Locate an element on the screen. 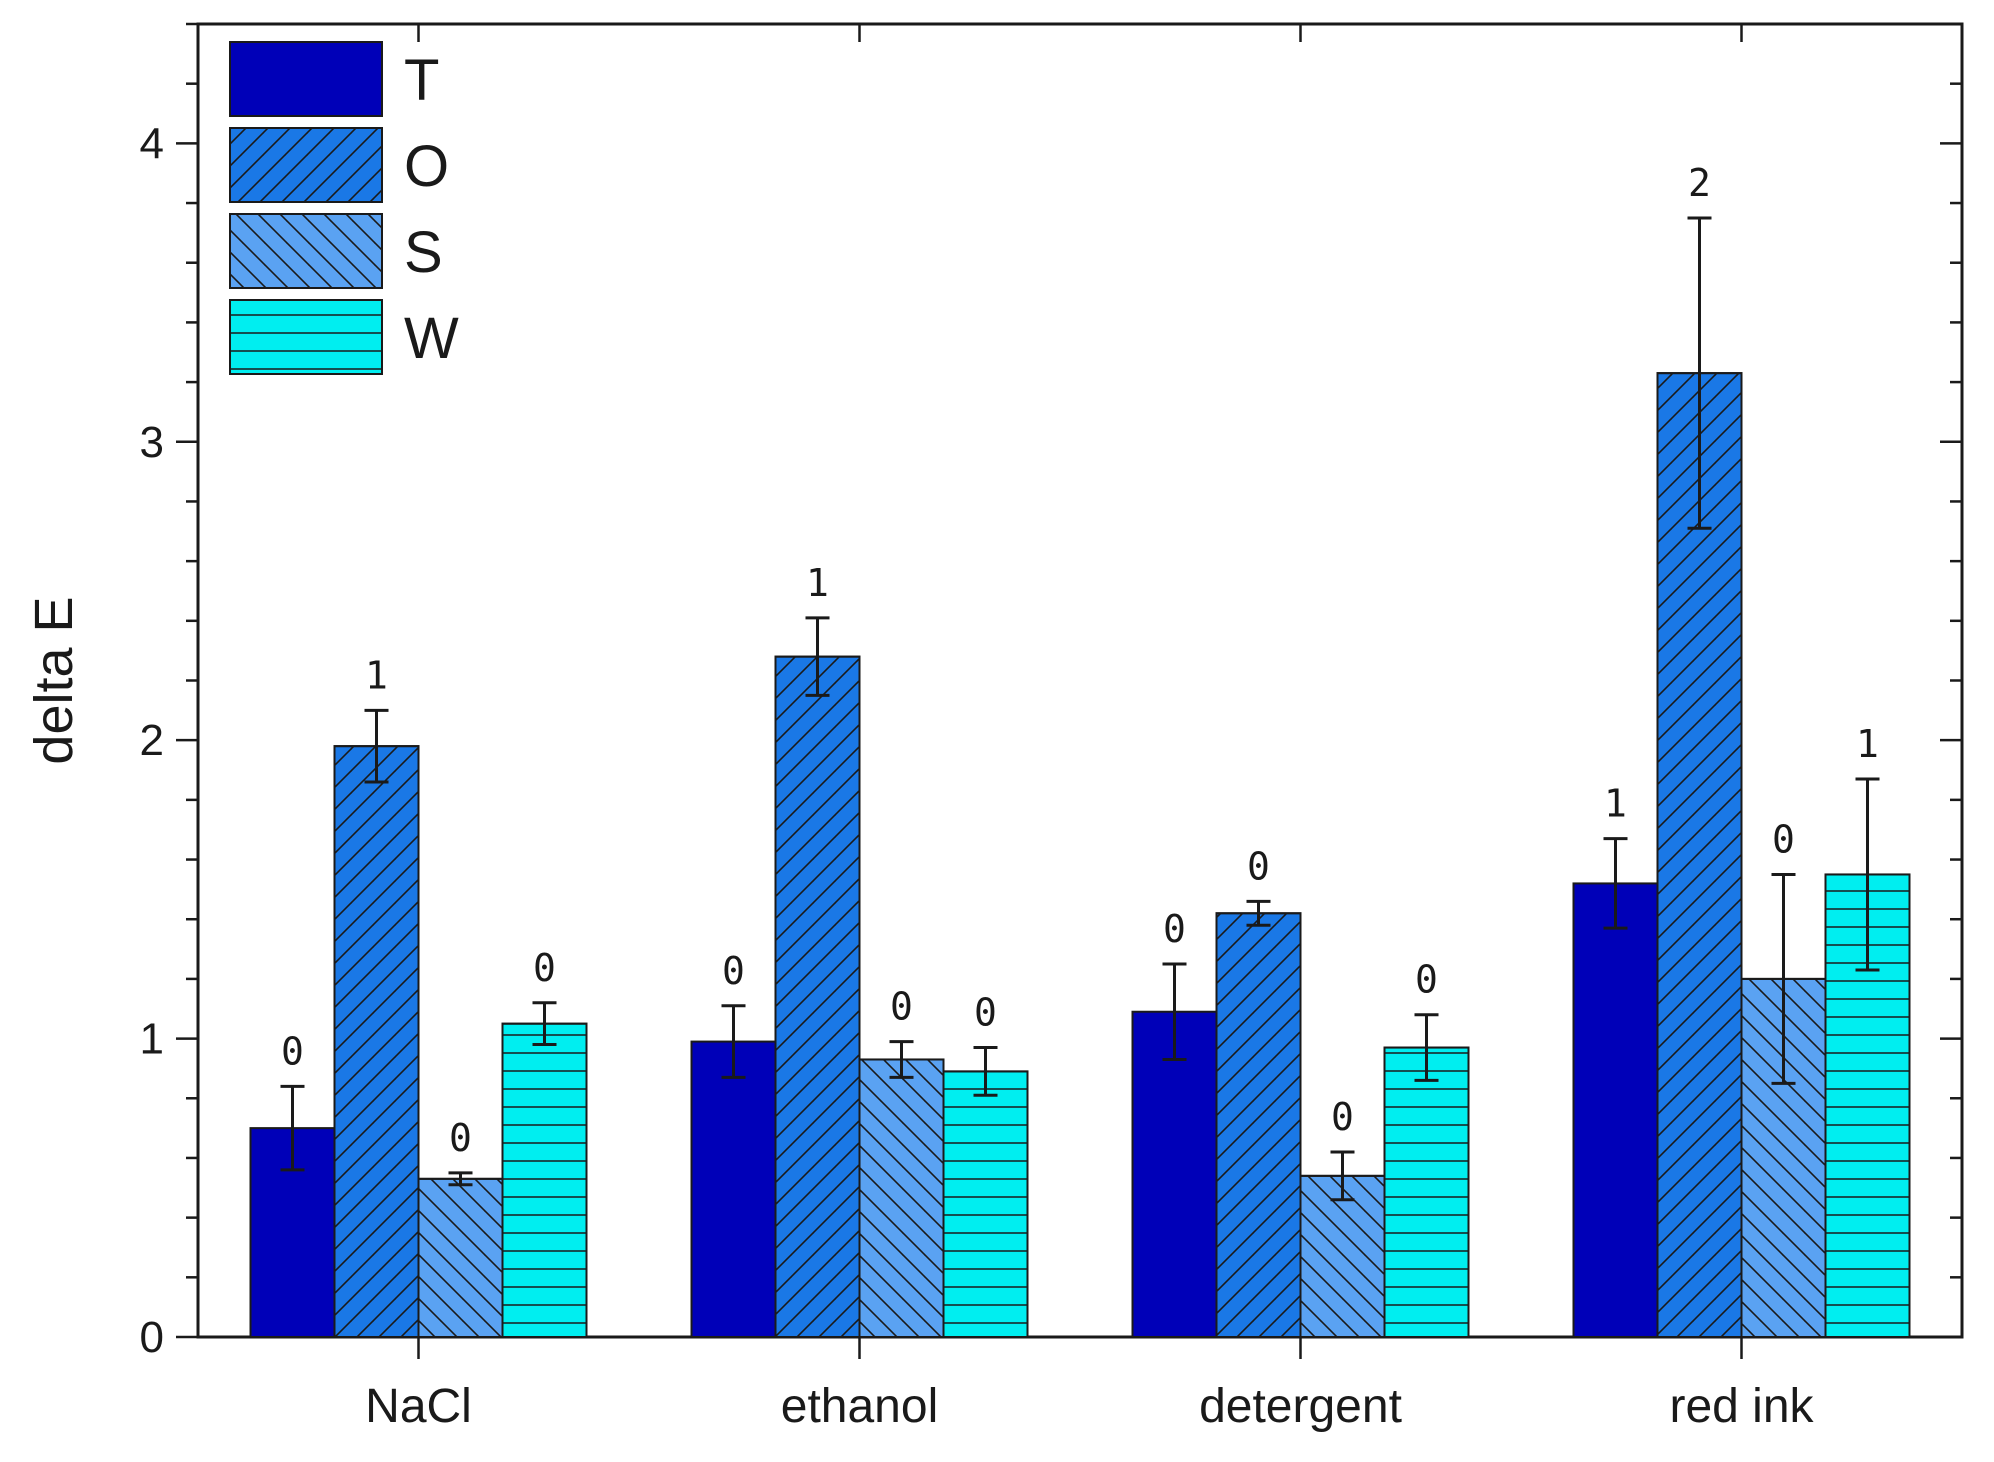 The image size is (1994, 1462). y-axis-title: delta E is located at coordinates (54, 680).